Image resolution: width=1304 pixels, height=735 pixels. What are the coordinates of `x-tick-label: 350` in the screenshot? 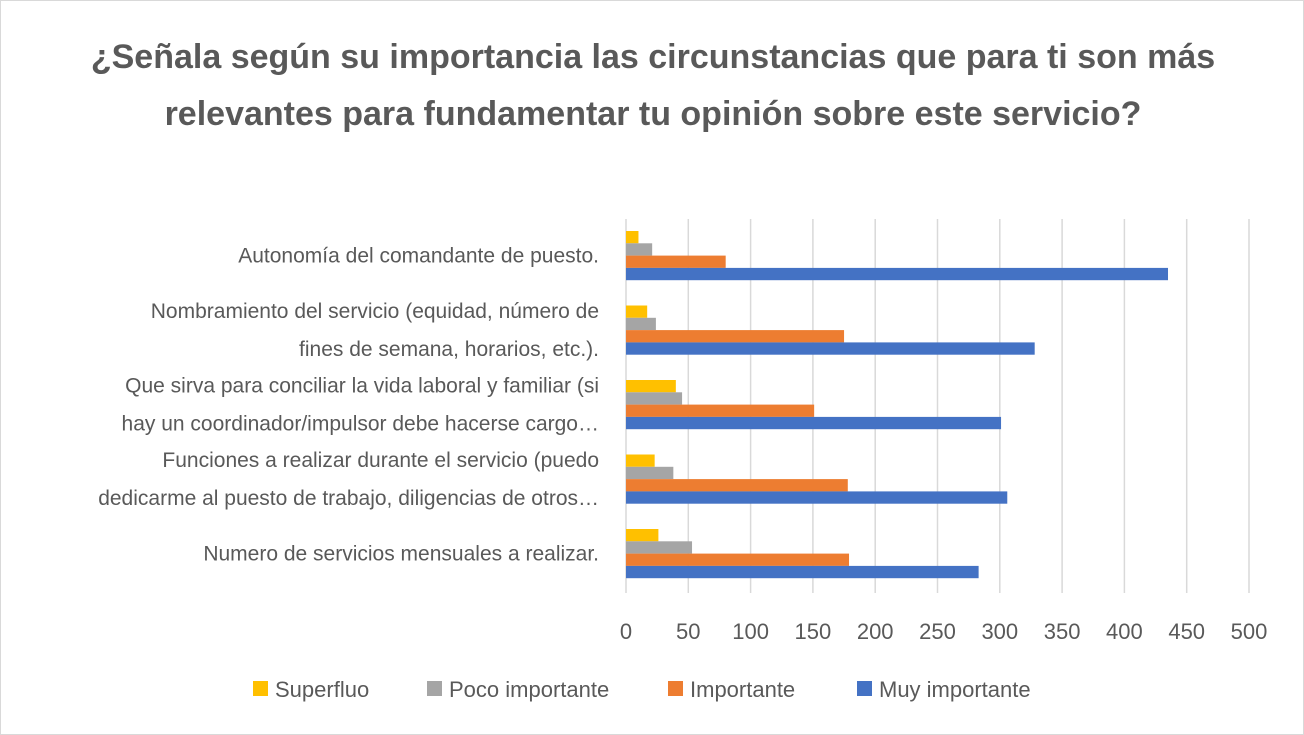 It's located at (1062, 631).